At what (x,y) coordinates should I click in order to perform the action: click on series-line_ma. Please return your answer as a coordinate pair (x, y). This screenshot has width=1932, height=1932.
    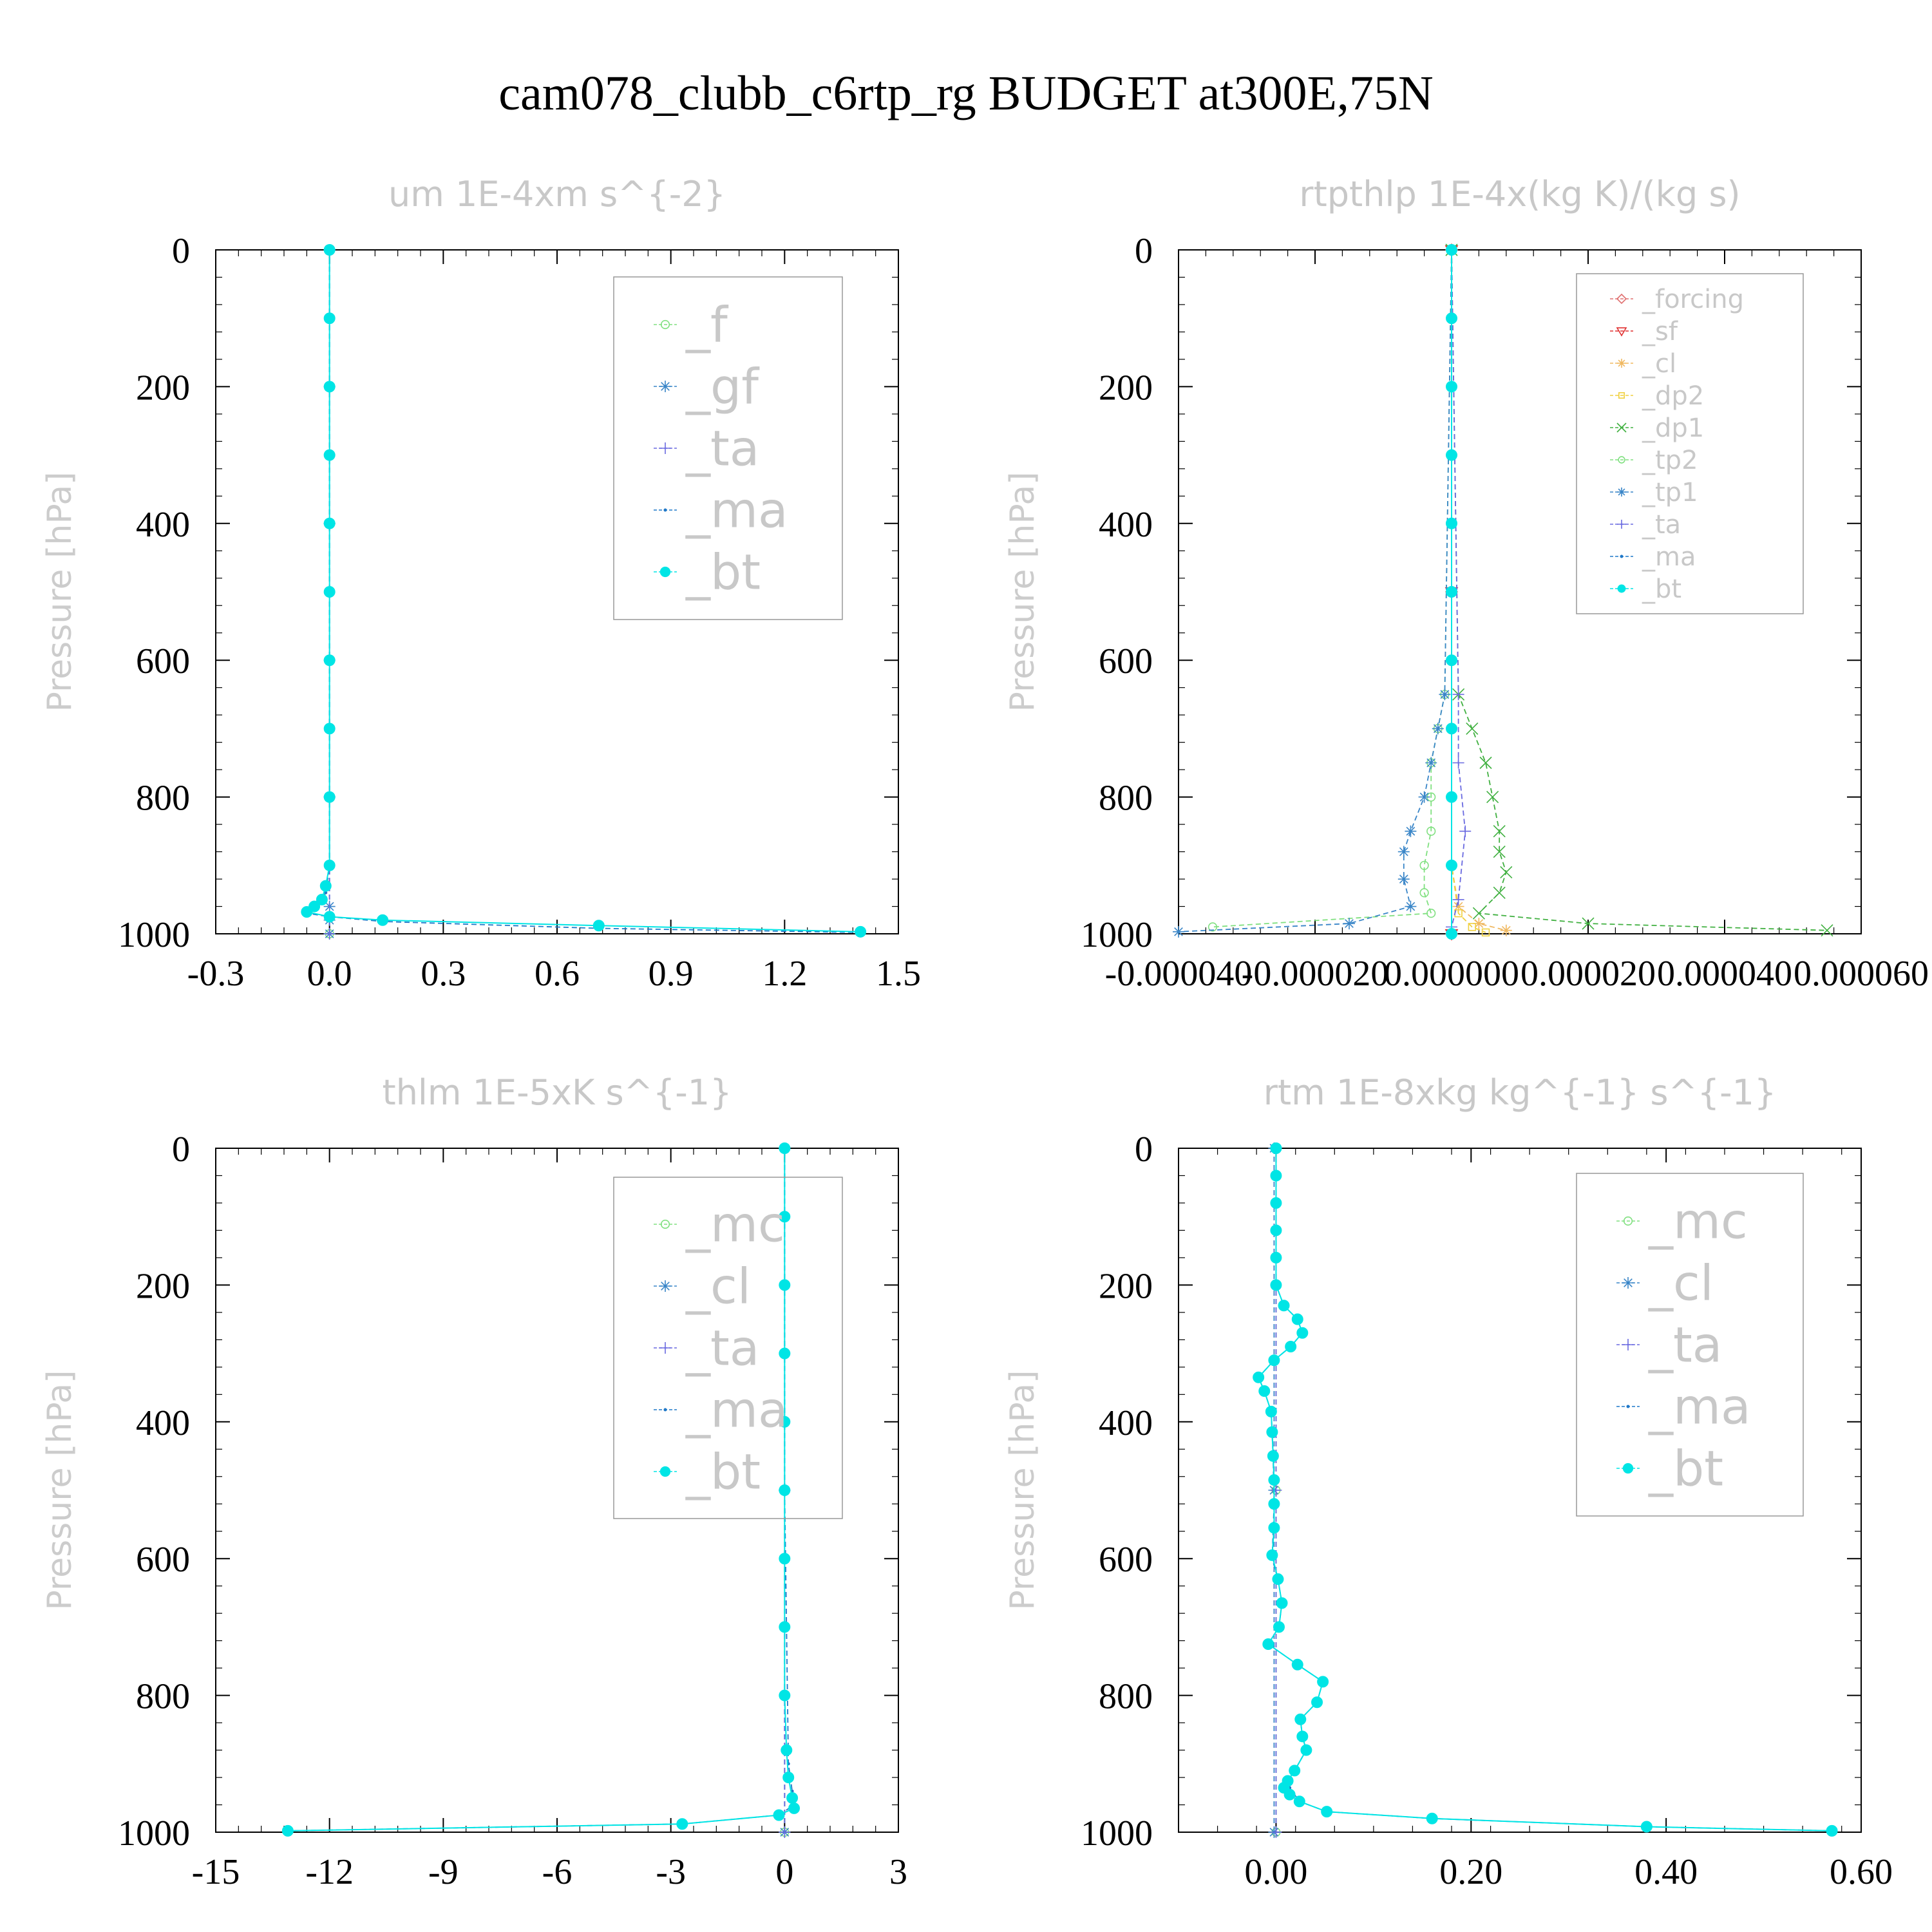
    Looking at the image, I should click on (583, 591).